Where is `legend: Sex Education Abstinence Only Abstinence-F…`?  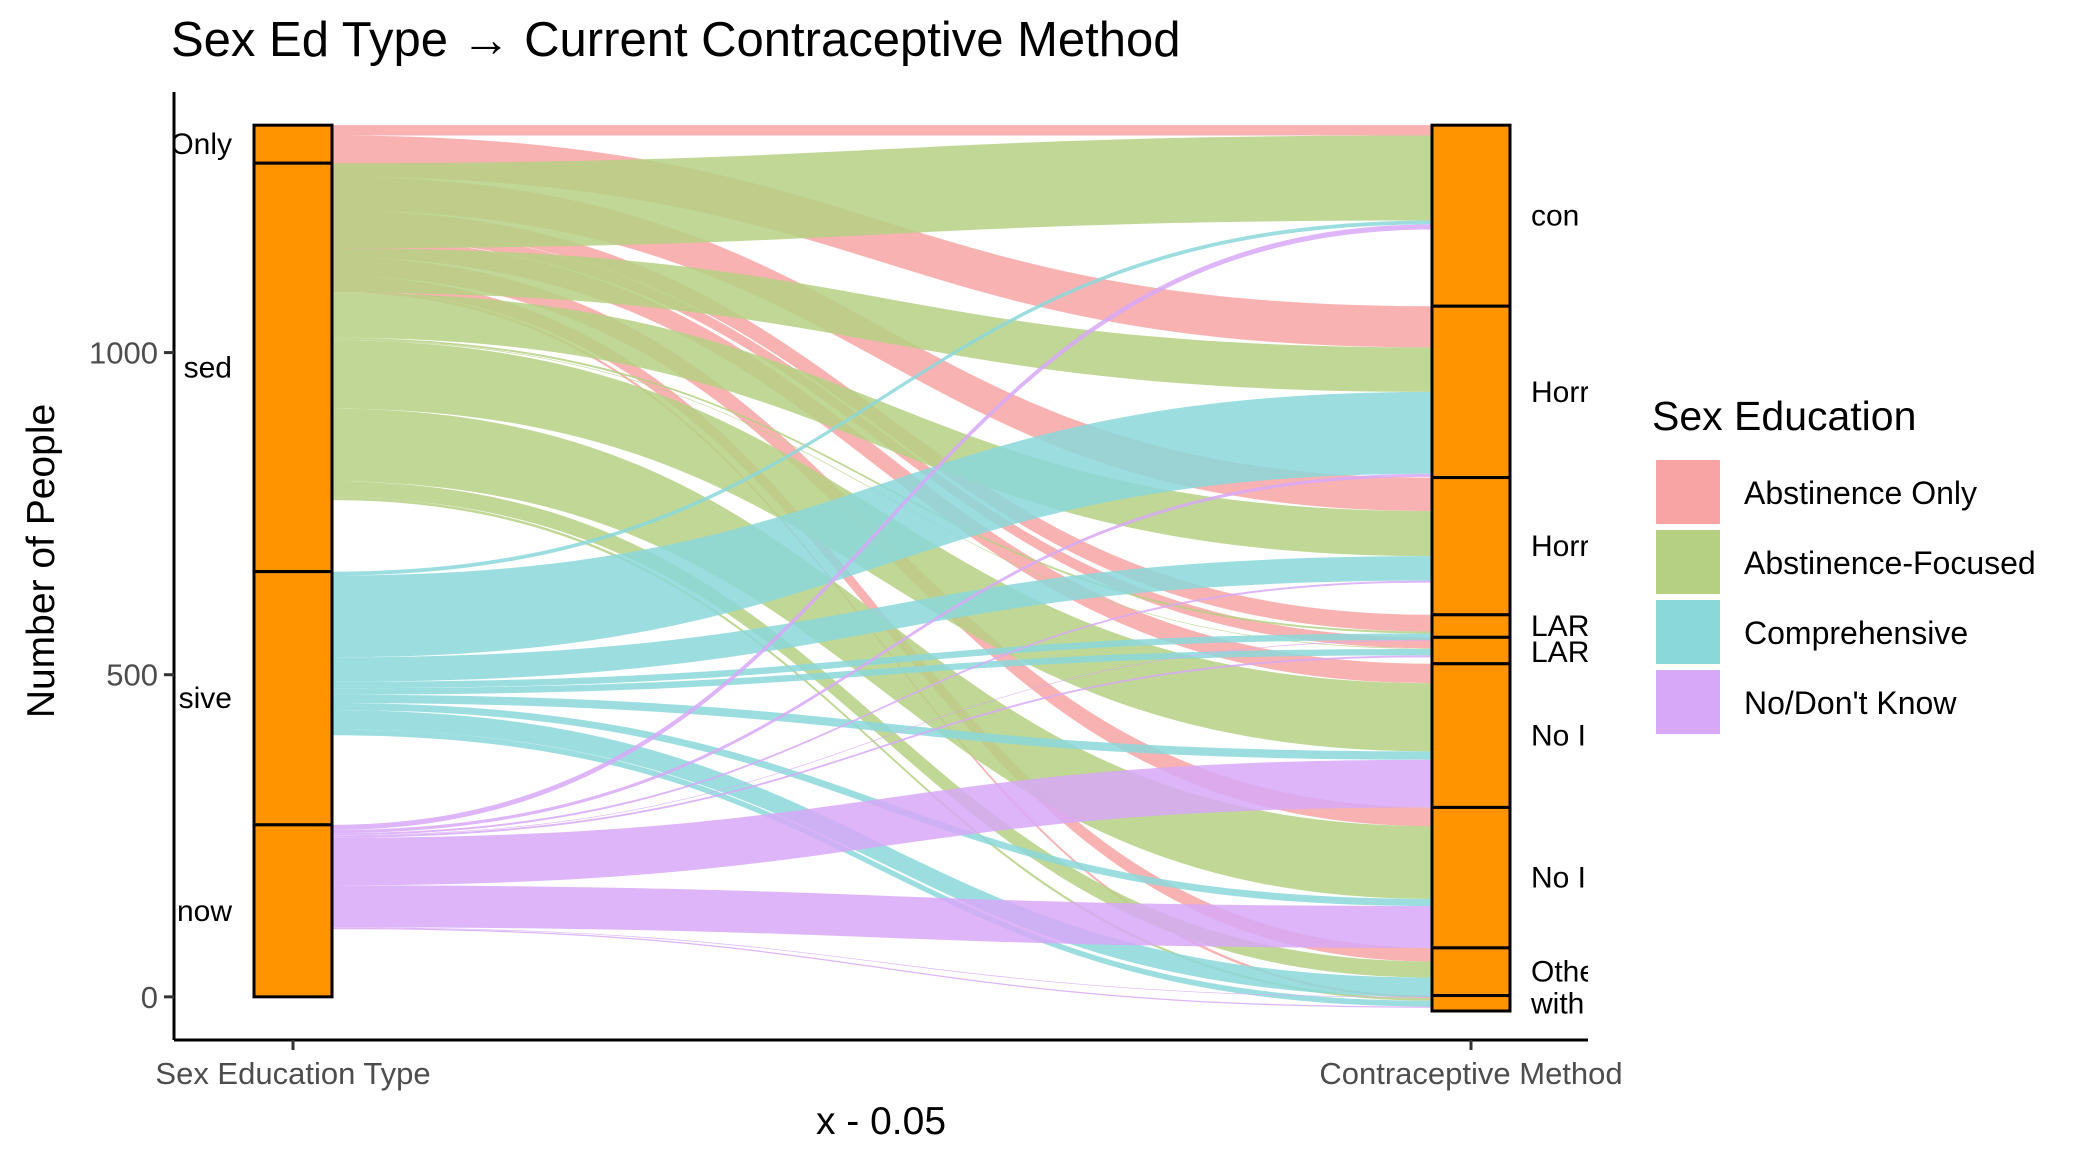 legend: Sex Education Abstinence Only Abstinence-F… is located at coordinates (1844, 563).